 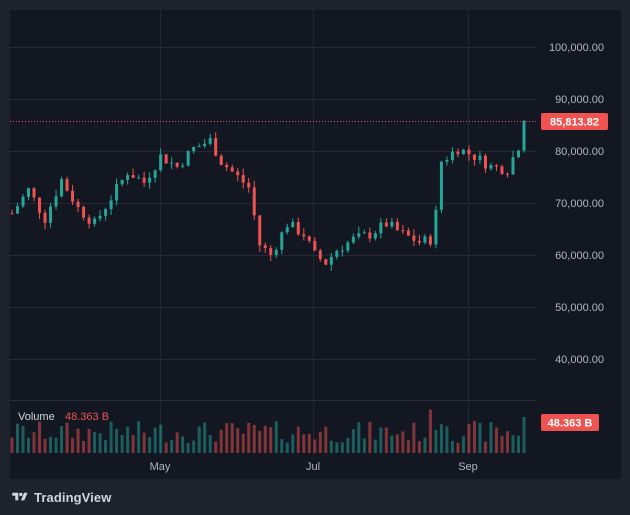 What do you see at coordinates (574, 121) in the screenshot?
I see `last-price-badge-bg` at bounding box center [574, 121].